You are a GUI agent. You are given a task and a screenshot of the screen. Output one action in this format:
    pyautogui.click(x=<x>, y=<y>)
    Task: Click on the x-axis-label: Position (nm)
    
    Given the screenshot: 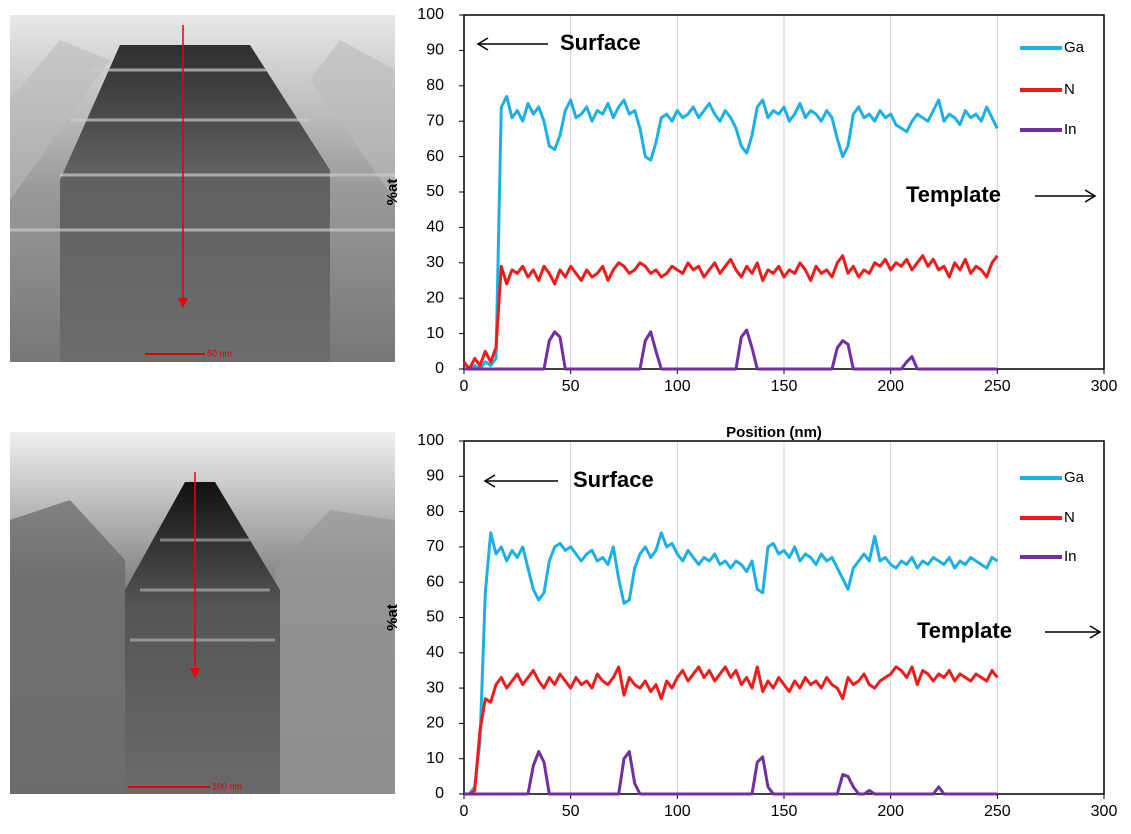 What is the action you would take?
    pyautogui.click(x=774, y=432)
    